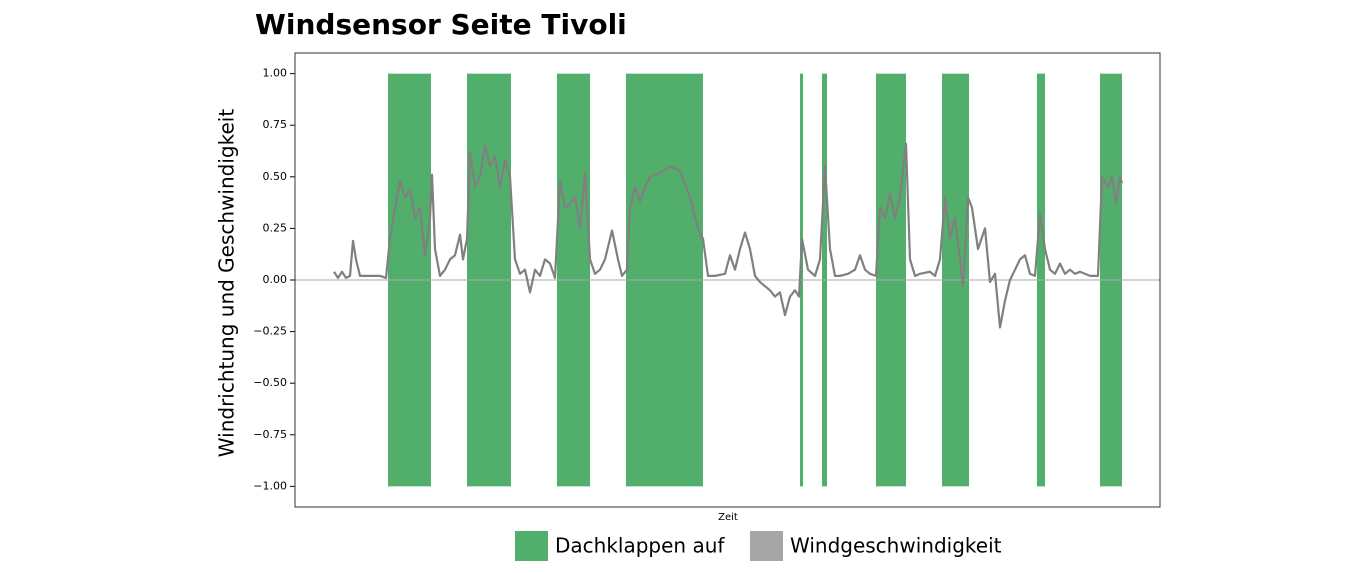 The height and width of the screenshot is (573, 1366). What do you see at coordinates (227, 283) in the screenshot?
I see `y-axis-label: Windrichtung und Geschwindigkeit` at bounding box center [227, 283].